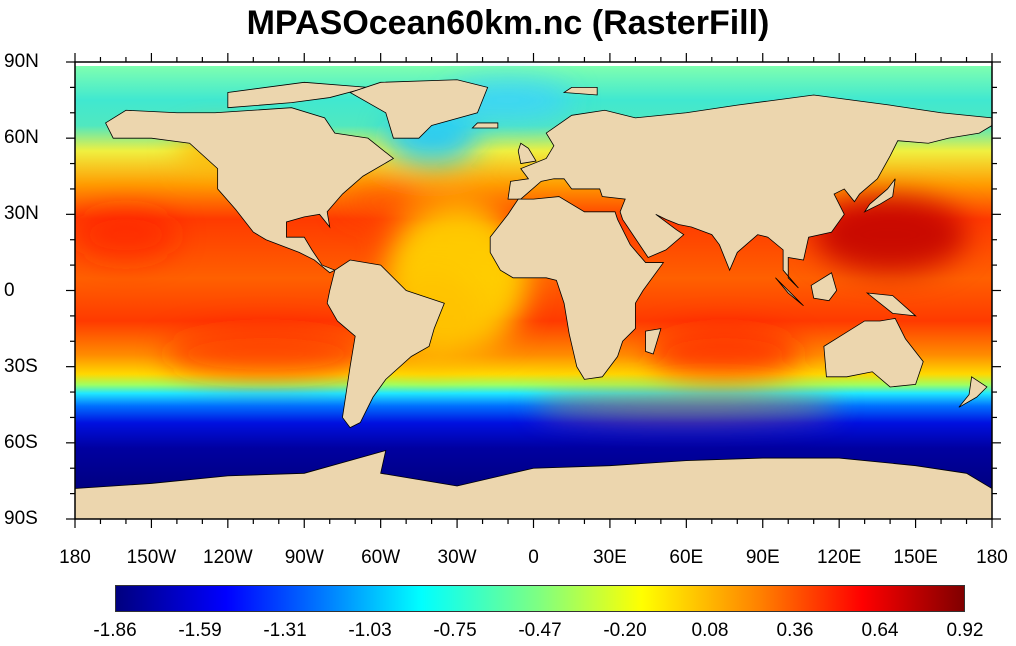 The height and width of the screenshot is (646, 1016). What do you see at coordinates (839, 557) in the screenshot?
I see `lon-tick-label: 120E` at bounding box center [839, 557].